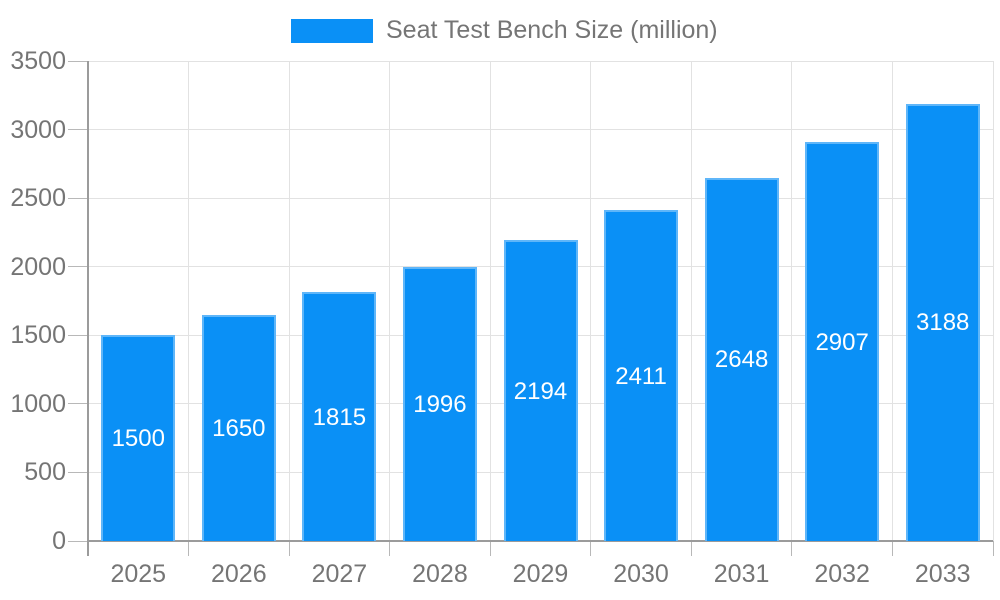 Image resolution: width=1000 pixels, height=600 pixels. I want to click on y-tick-label: 2000, so click(38, 266).